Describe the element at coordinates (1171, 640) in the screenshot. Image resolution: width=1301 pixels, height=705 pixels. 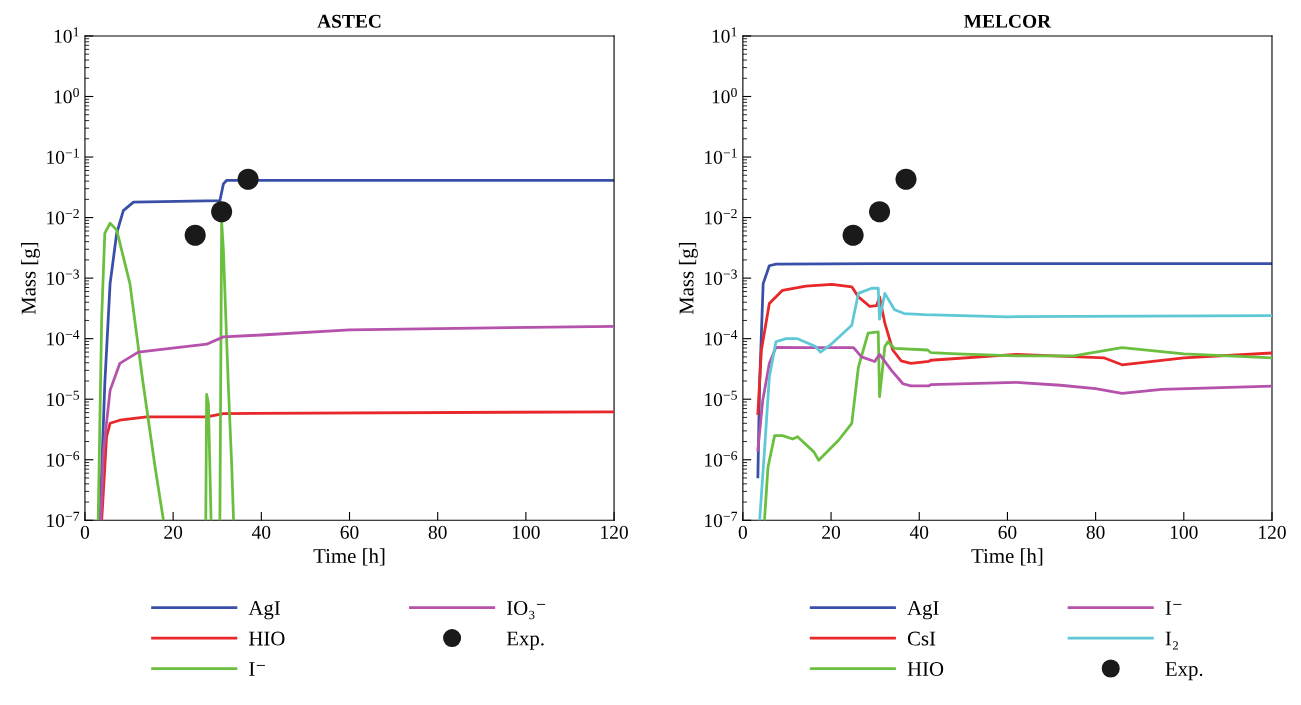
I see `legend-label: I₂` at that location.